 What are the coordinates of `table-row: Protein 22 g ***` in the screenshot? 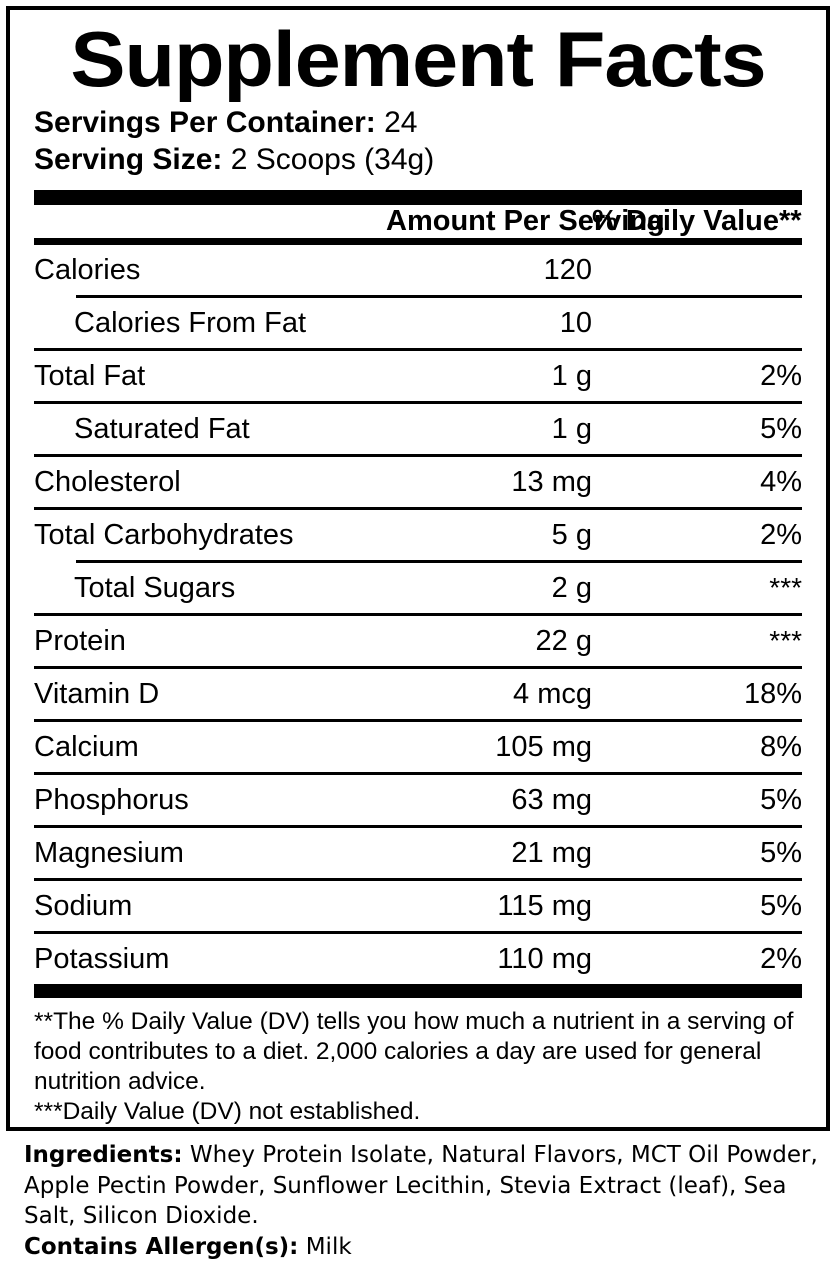 It's located at (418, 641).